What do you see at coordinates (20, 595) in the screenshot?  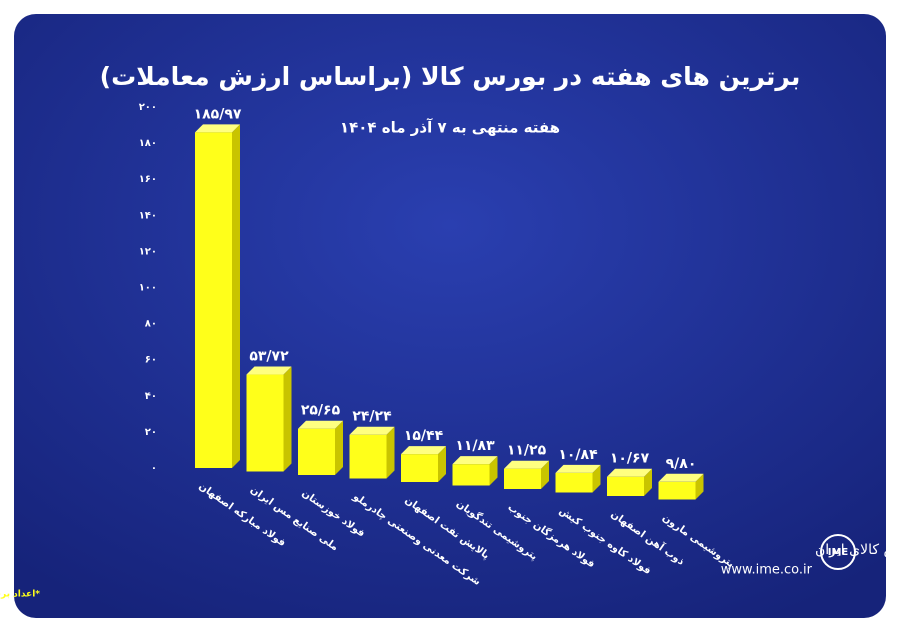 I see `footnote: *اعداد برحسب هزار میلیارد ریال است` at bounding box center [20, 595].